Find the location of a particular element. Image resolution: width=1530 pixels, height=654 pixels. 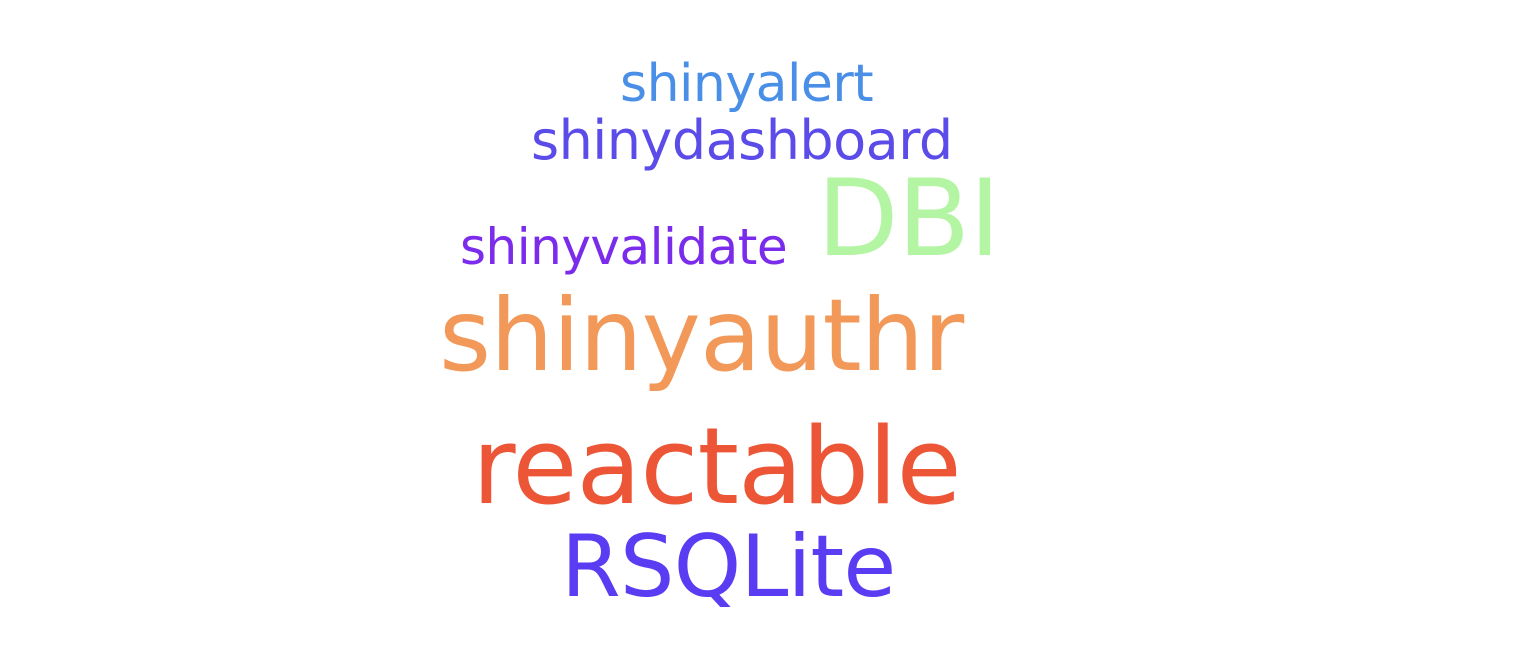

word-shinyvalidate: shinyvalidate is located at coordinates (624, 247).